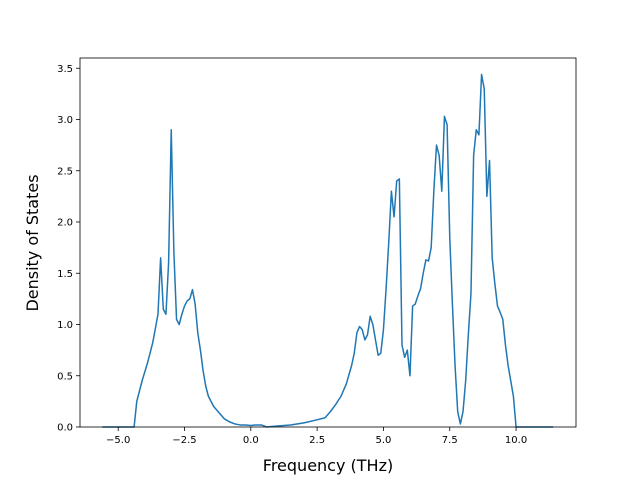 The height and width of the screenshot is (480, 640). I want to click on x-tick-label: −2.5, so click(184, 440).